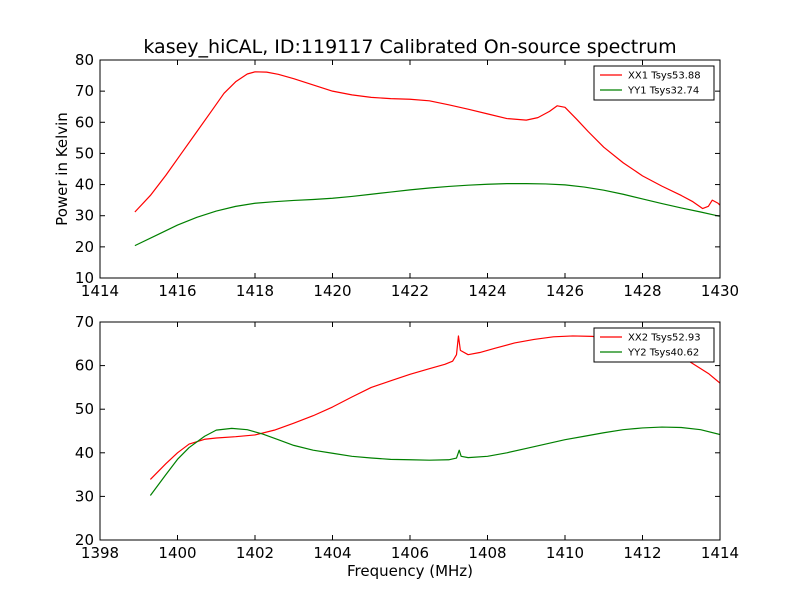 The image size is (800, 600). I want to click on x-tick-label: 1424, so click(487, 291).